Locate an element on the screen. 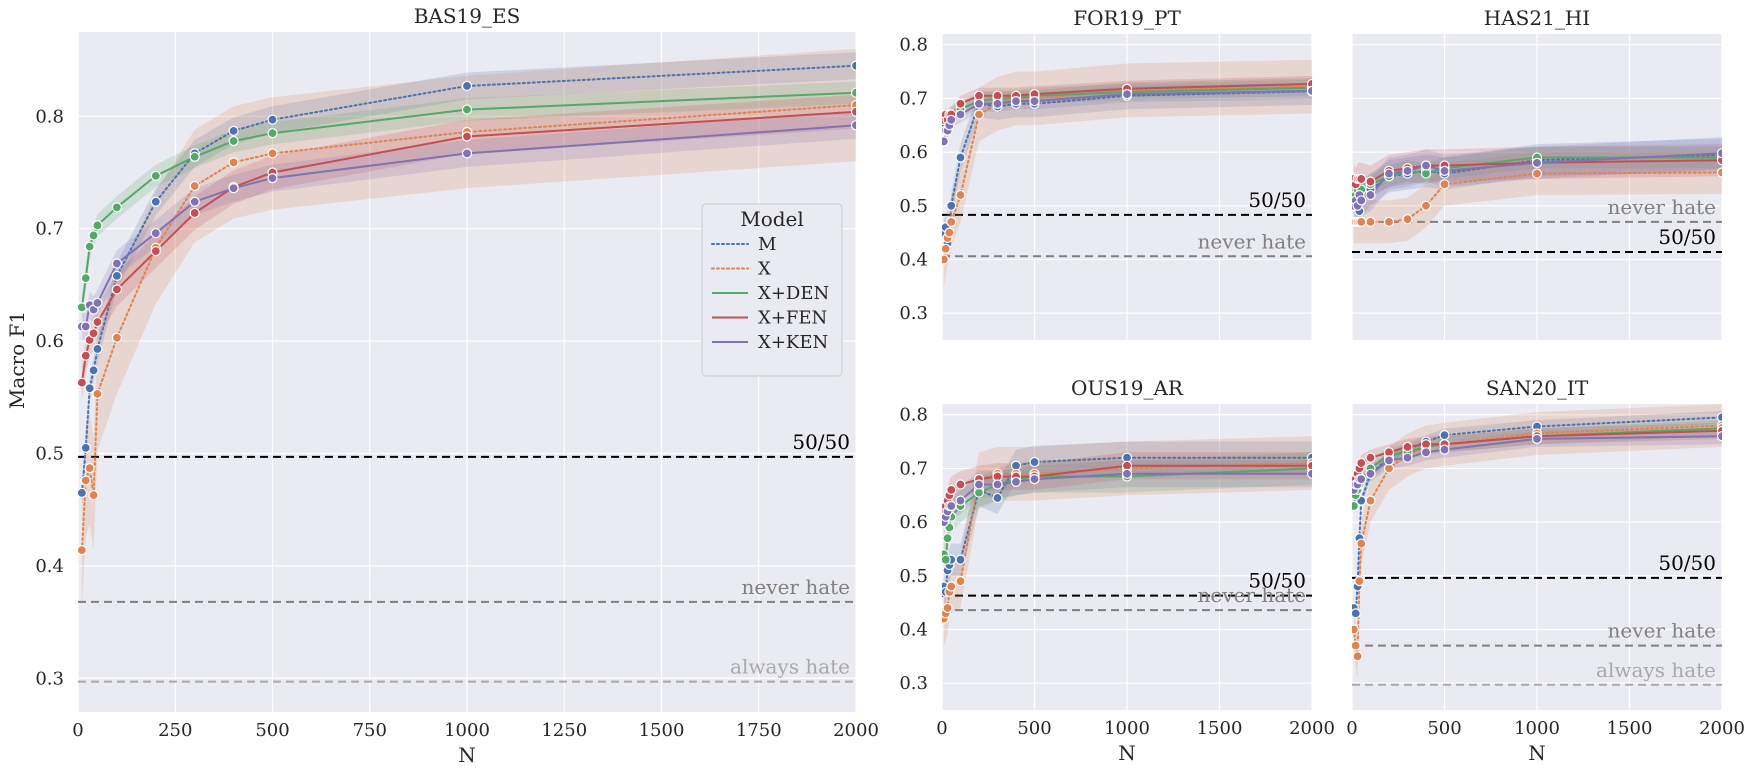  panel-title: SAN20_IT is located at coordinates (1537, 388).